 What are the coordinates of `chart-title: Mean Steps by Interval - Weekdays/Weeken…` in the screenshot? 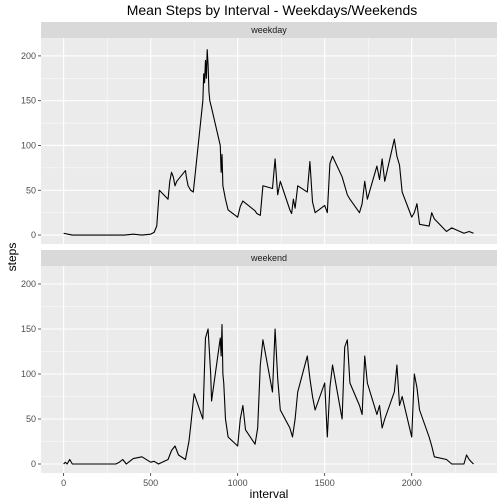 It's located at (272, 10).